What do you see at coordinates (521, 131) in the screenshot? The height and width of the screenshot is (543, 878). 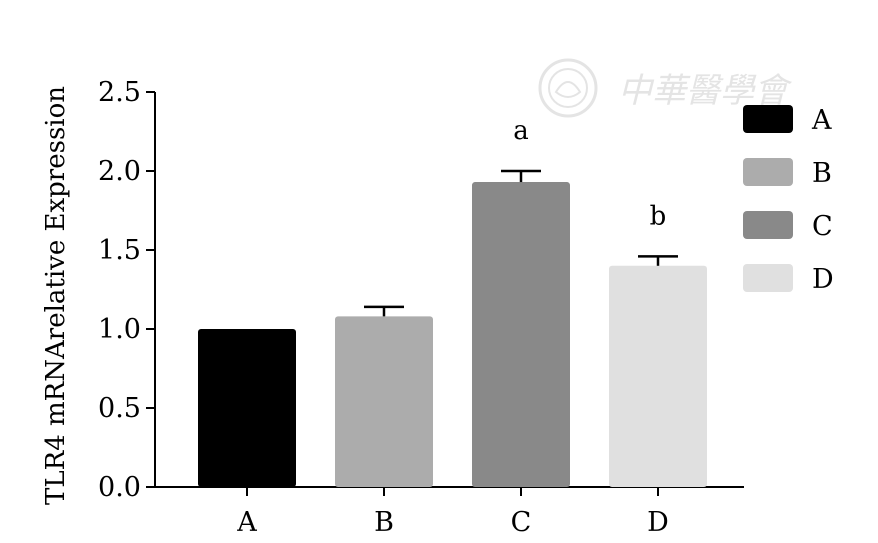 I see `significance-label-C: a` at bounding box center [521, 131].